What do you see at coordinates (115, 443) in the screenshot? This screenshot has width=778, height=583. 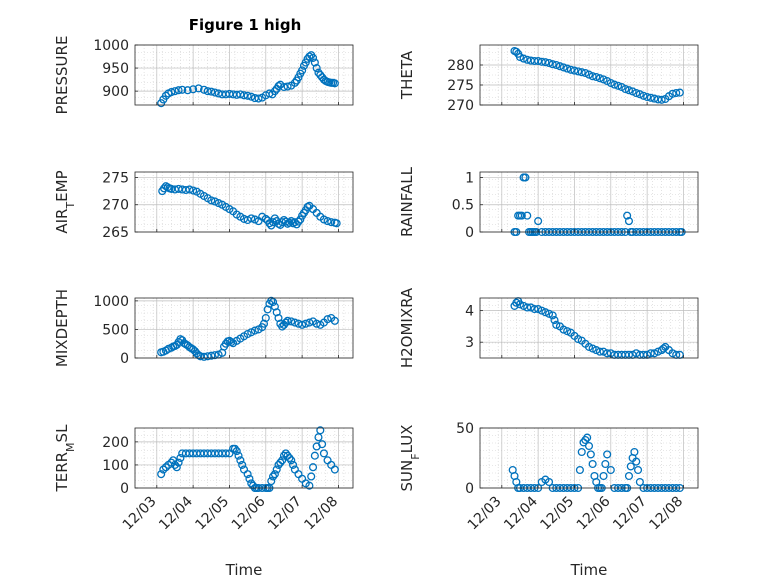 I see `y-tick-label: 200` at bounding box center [115, 443].